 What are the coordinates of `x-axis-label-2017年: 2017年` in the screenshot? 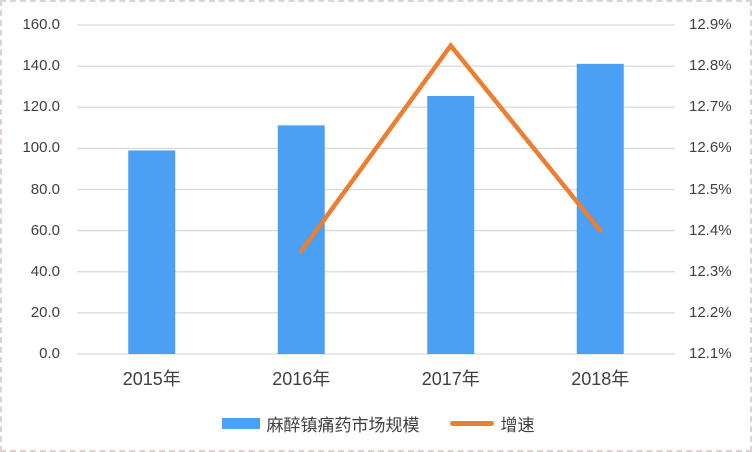 It's located at (450, 379).